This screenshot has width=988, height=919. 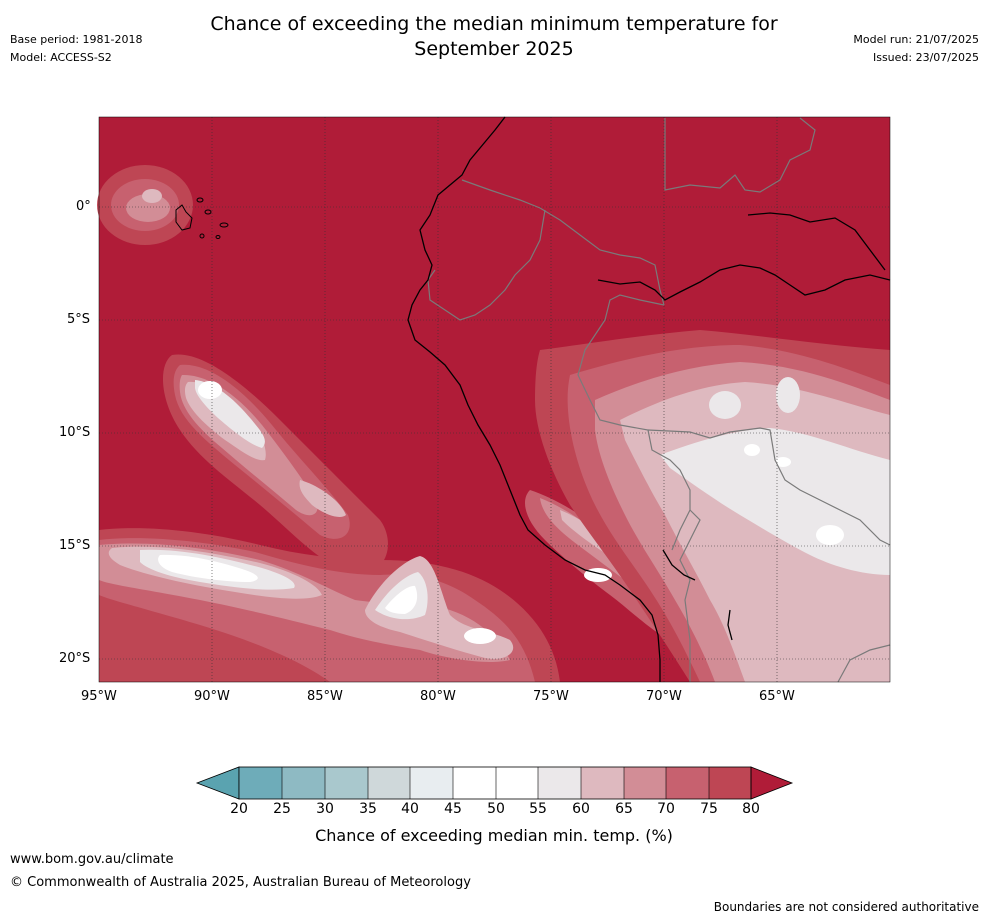 What do you see at coordinates (410, 809) in the screenshot?
I see `colorbar-tick: 40` at bounding box center [410, 809].